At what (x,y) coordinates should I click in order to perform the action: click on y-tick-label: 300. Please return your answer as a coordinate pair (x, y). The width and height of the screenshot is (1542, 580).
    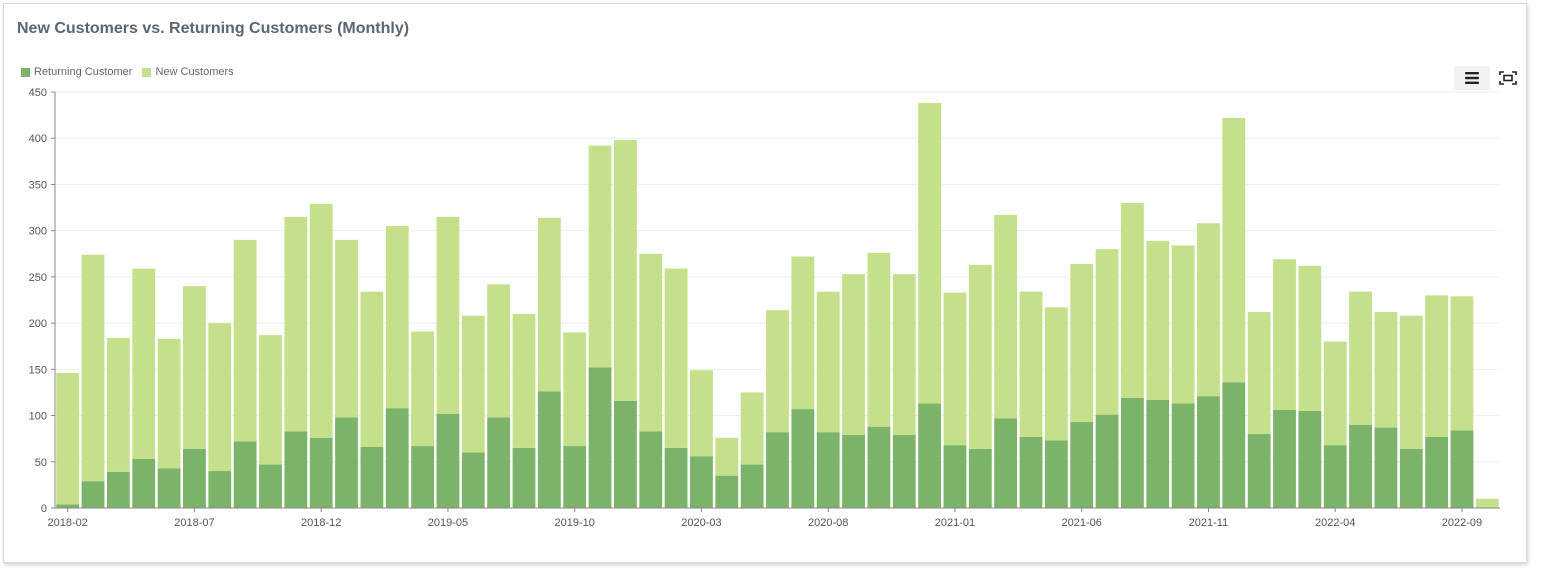
    Looking at the image, I should click on (38, 232).